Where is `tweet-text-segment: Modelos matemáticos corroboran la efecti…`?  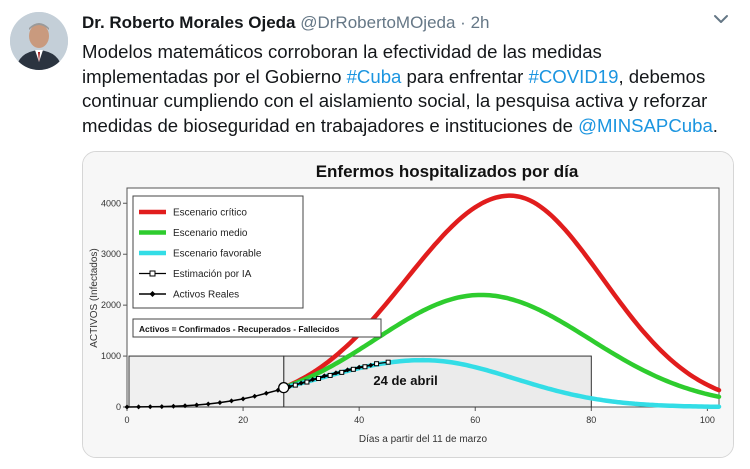 tweet-text-segment: Modelos matemáticos corroboran la efecti… is located at coordinates (342, 51).